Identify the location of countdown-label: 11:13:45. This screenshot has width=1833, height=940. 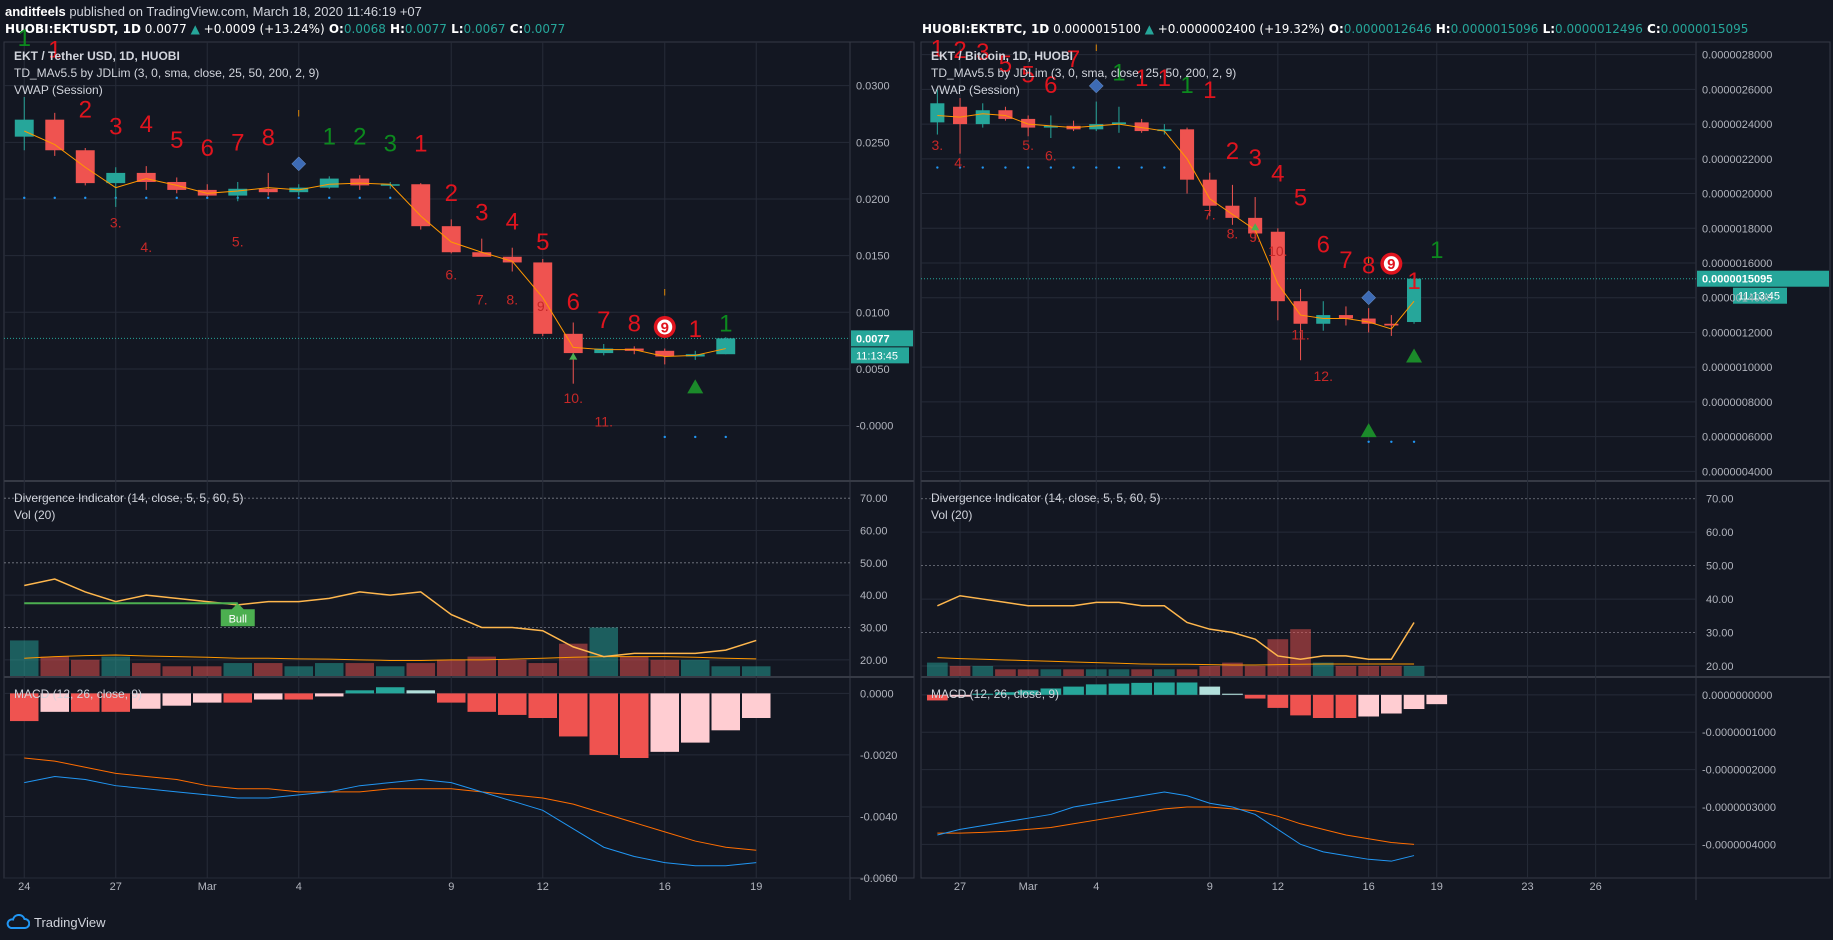
(877, 356).